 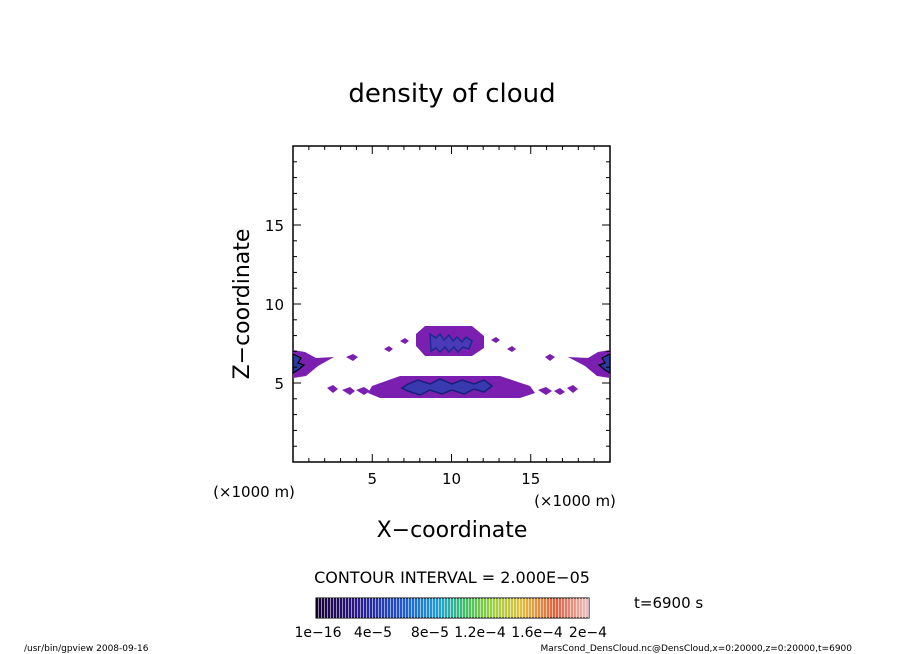 What do you see at coordinates (480, 633) in the screenshot?
I see `colorbar-tick-label: 1.2e−4` at bounding box center [480, 633].